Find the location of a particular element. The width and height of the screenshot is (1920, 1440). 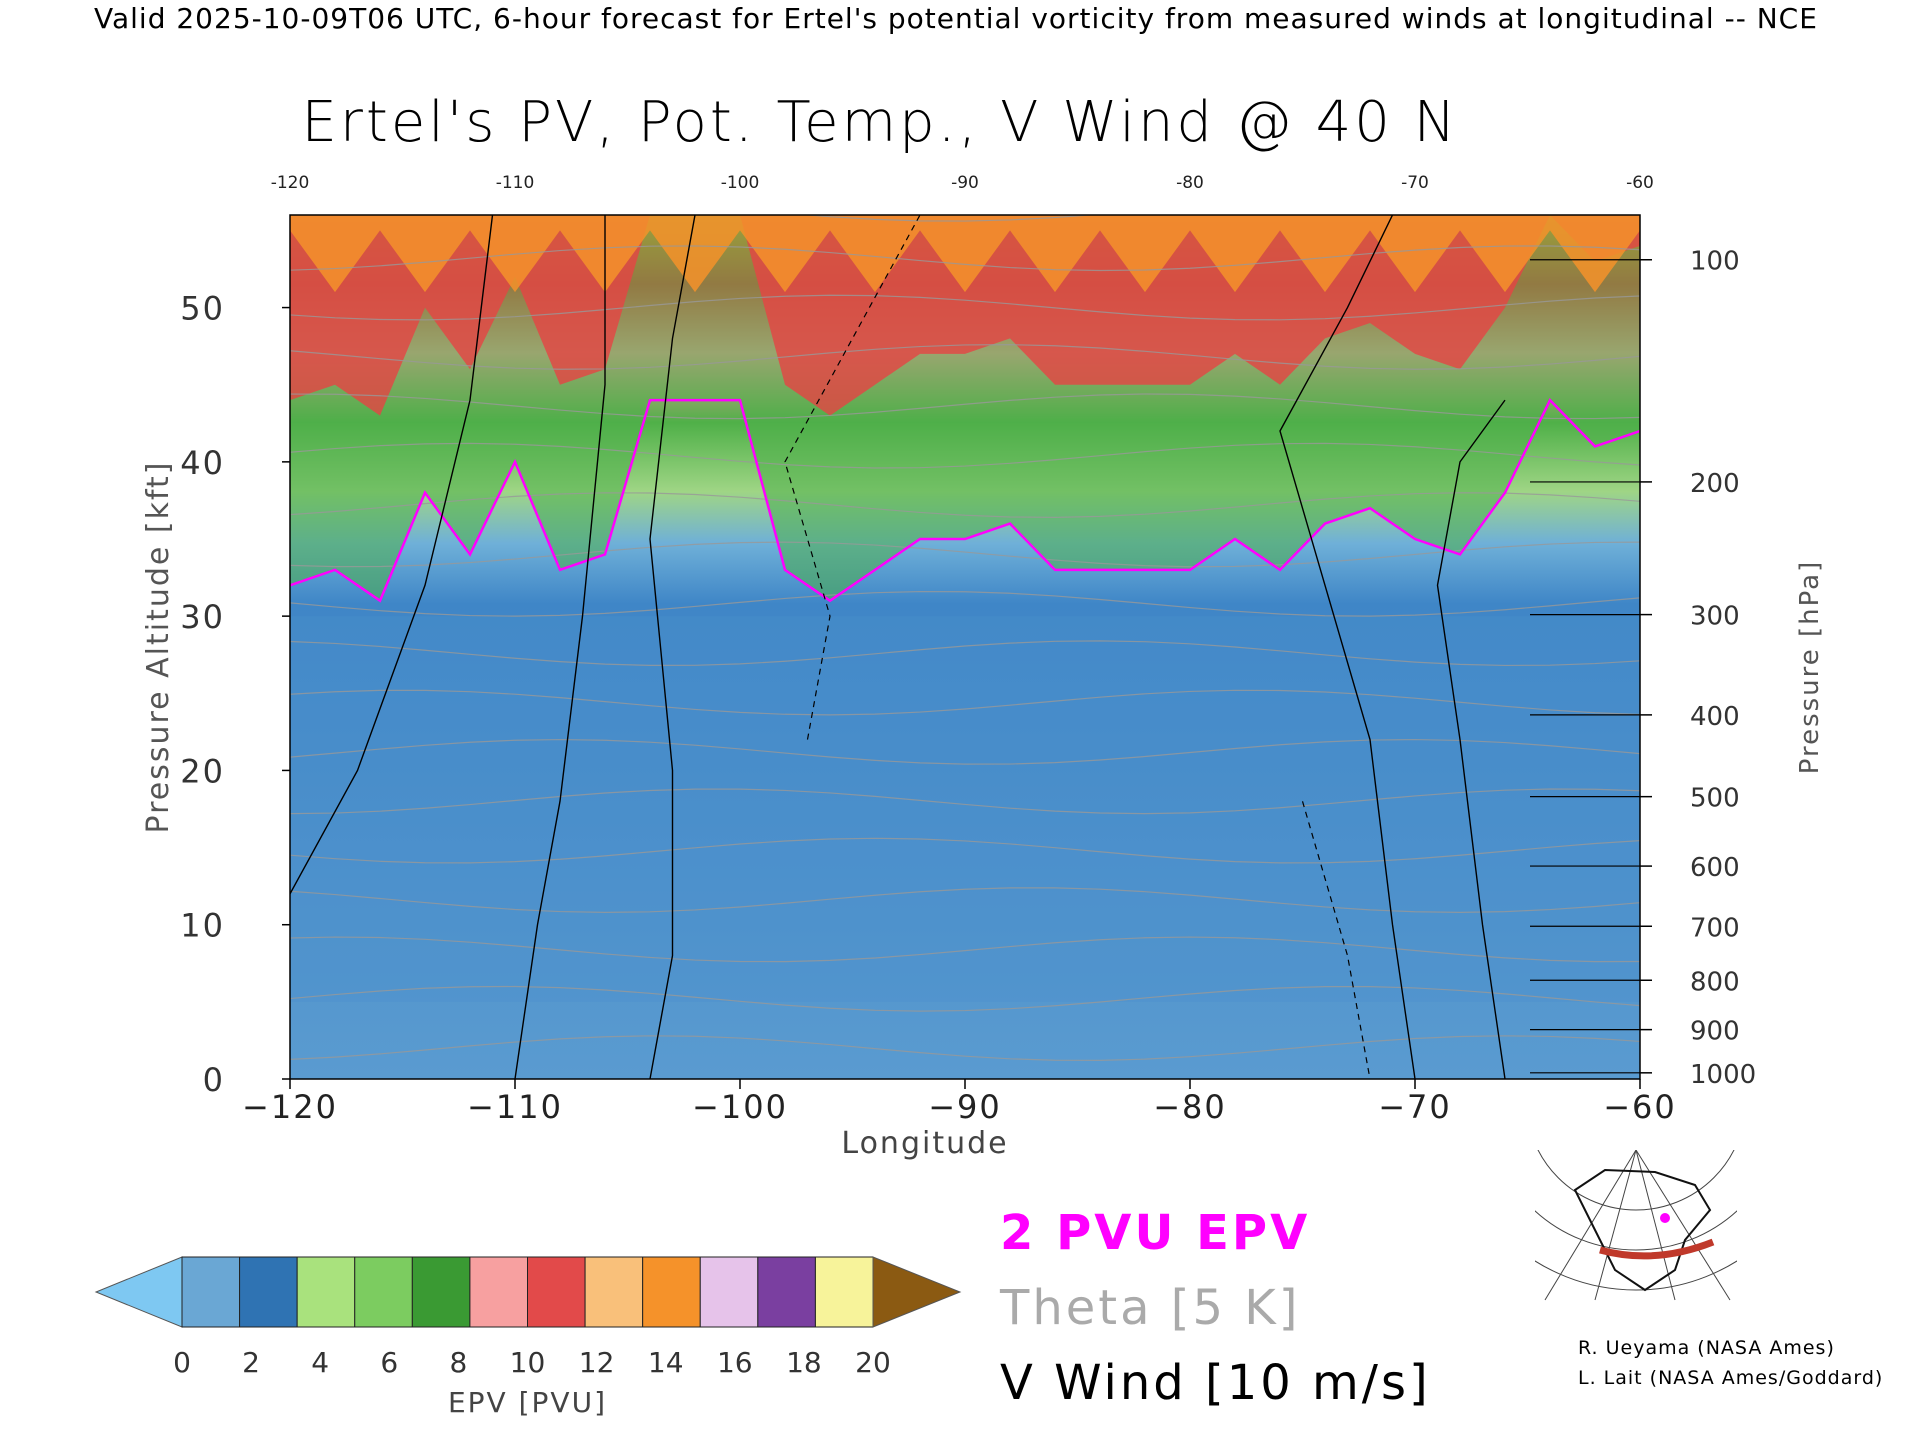

colorbar-tick-label: 4 is located at coordinates (320, 1362).